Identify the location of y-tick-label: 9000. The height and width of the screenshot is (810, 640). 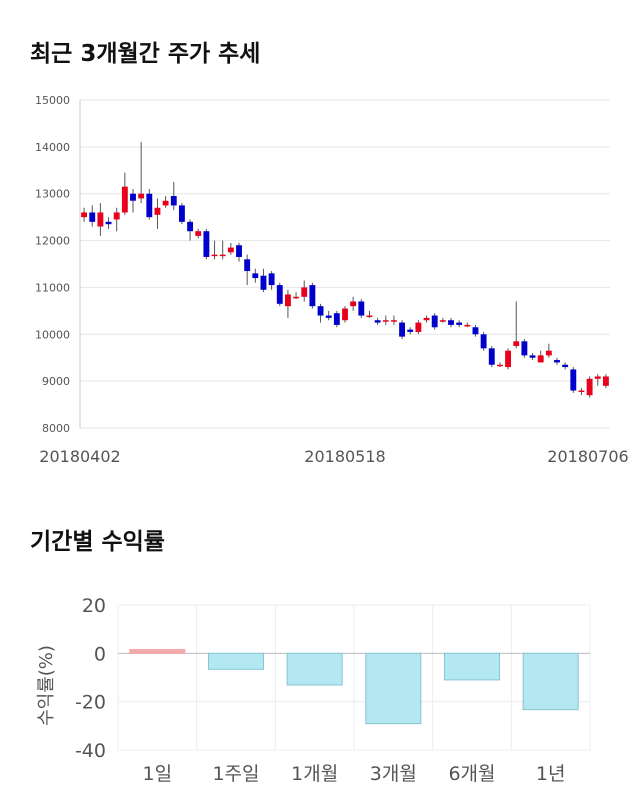
(56, 381).